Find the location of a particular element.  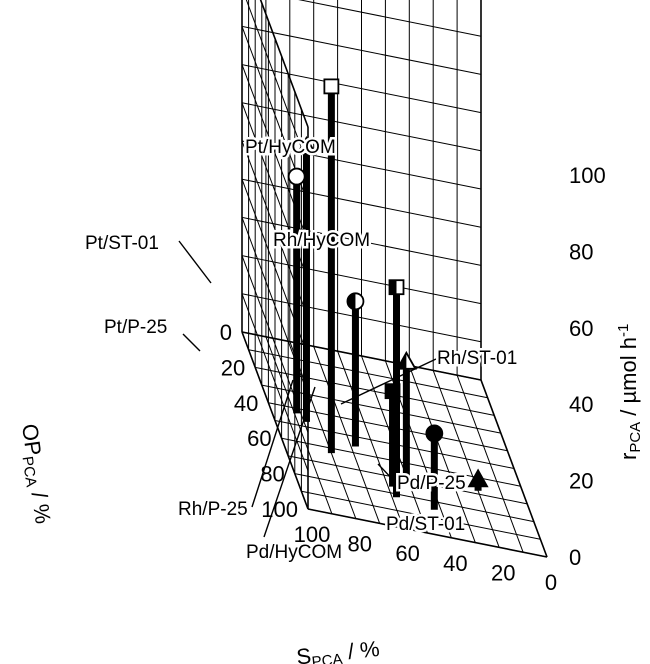

marker-pt-hycom is located at coordinates (331, 86).